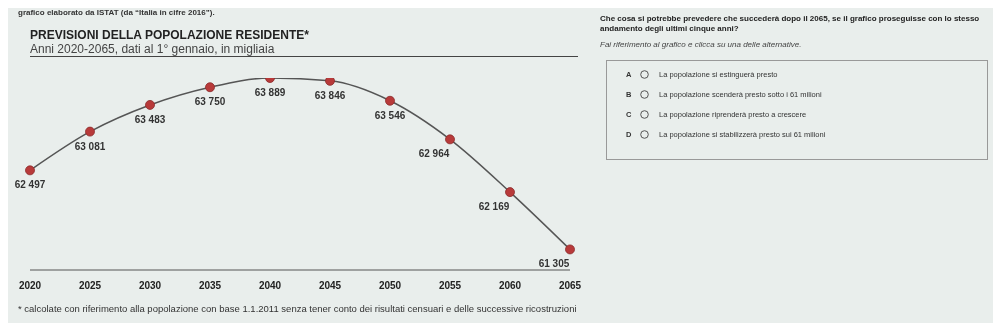 The image size is (1001, 331). Describe the element at coordinates (116, 12) in the screenshot. I see `text: grafico elaborato da ISTAT (da “Italia in cifre 2016”).` at that location.